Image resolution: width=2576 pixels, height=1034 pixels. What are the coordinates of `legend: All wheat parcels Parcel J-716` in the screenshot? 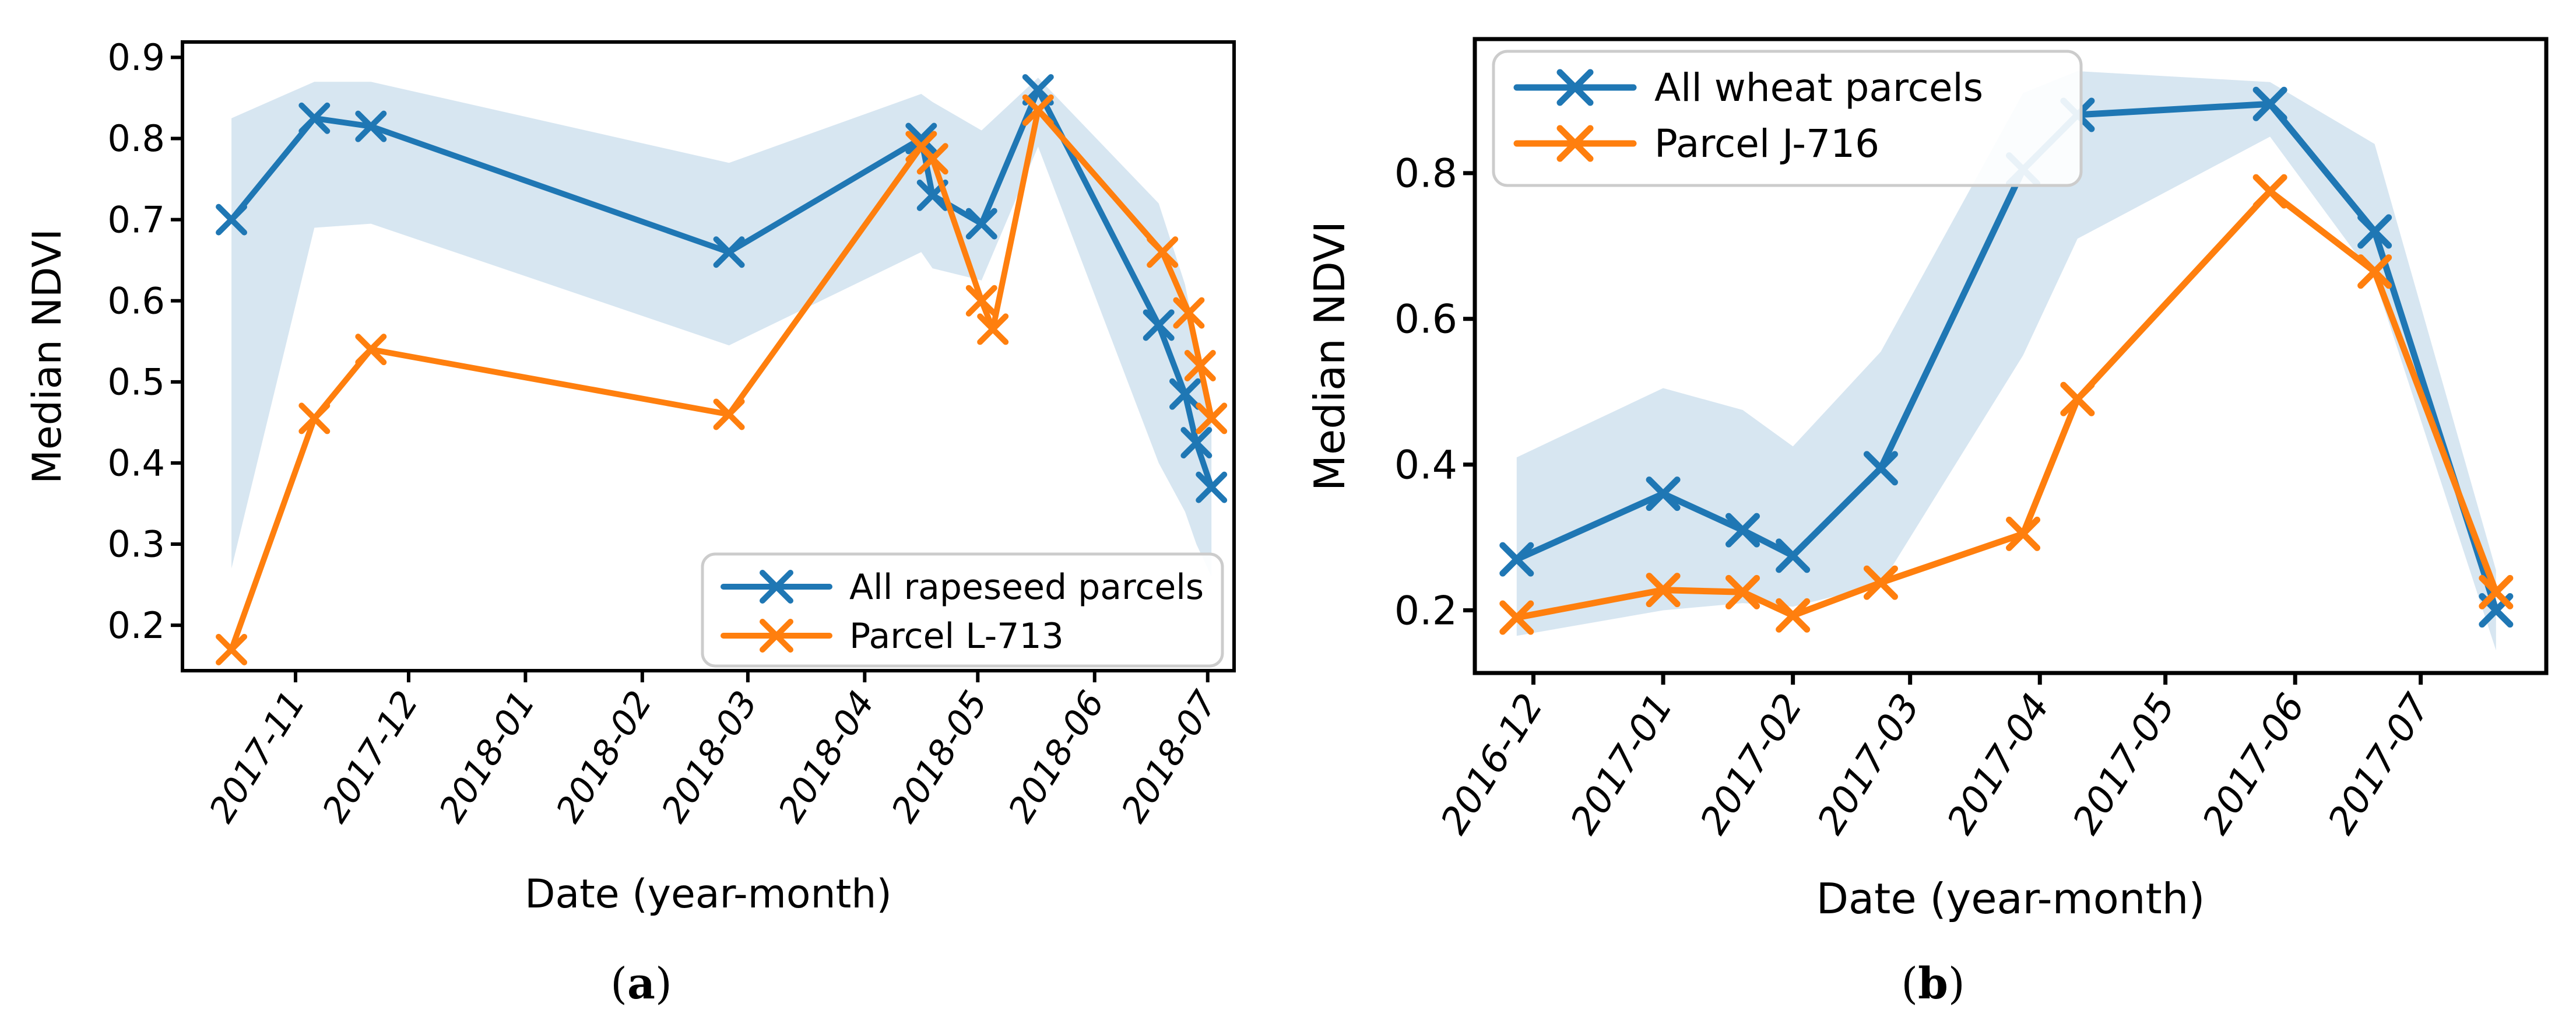 It's located at (1787, 118).